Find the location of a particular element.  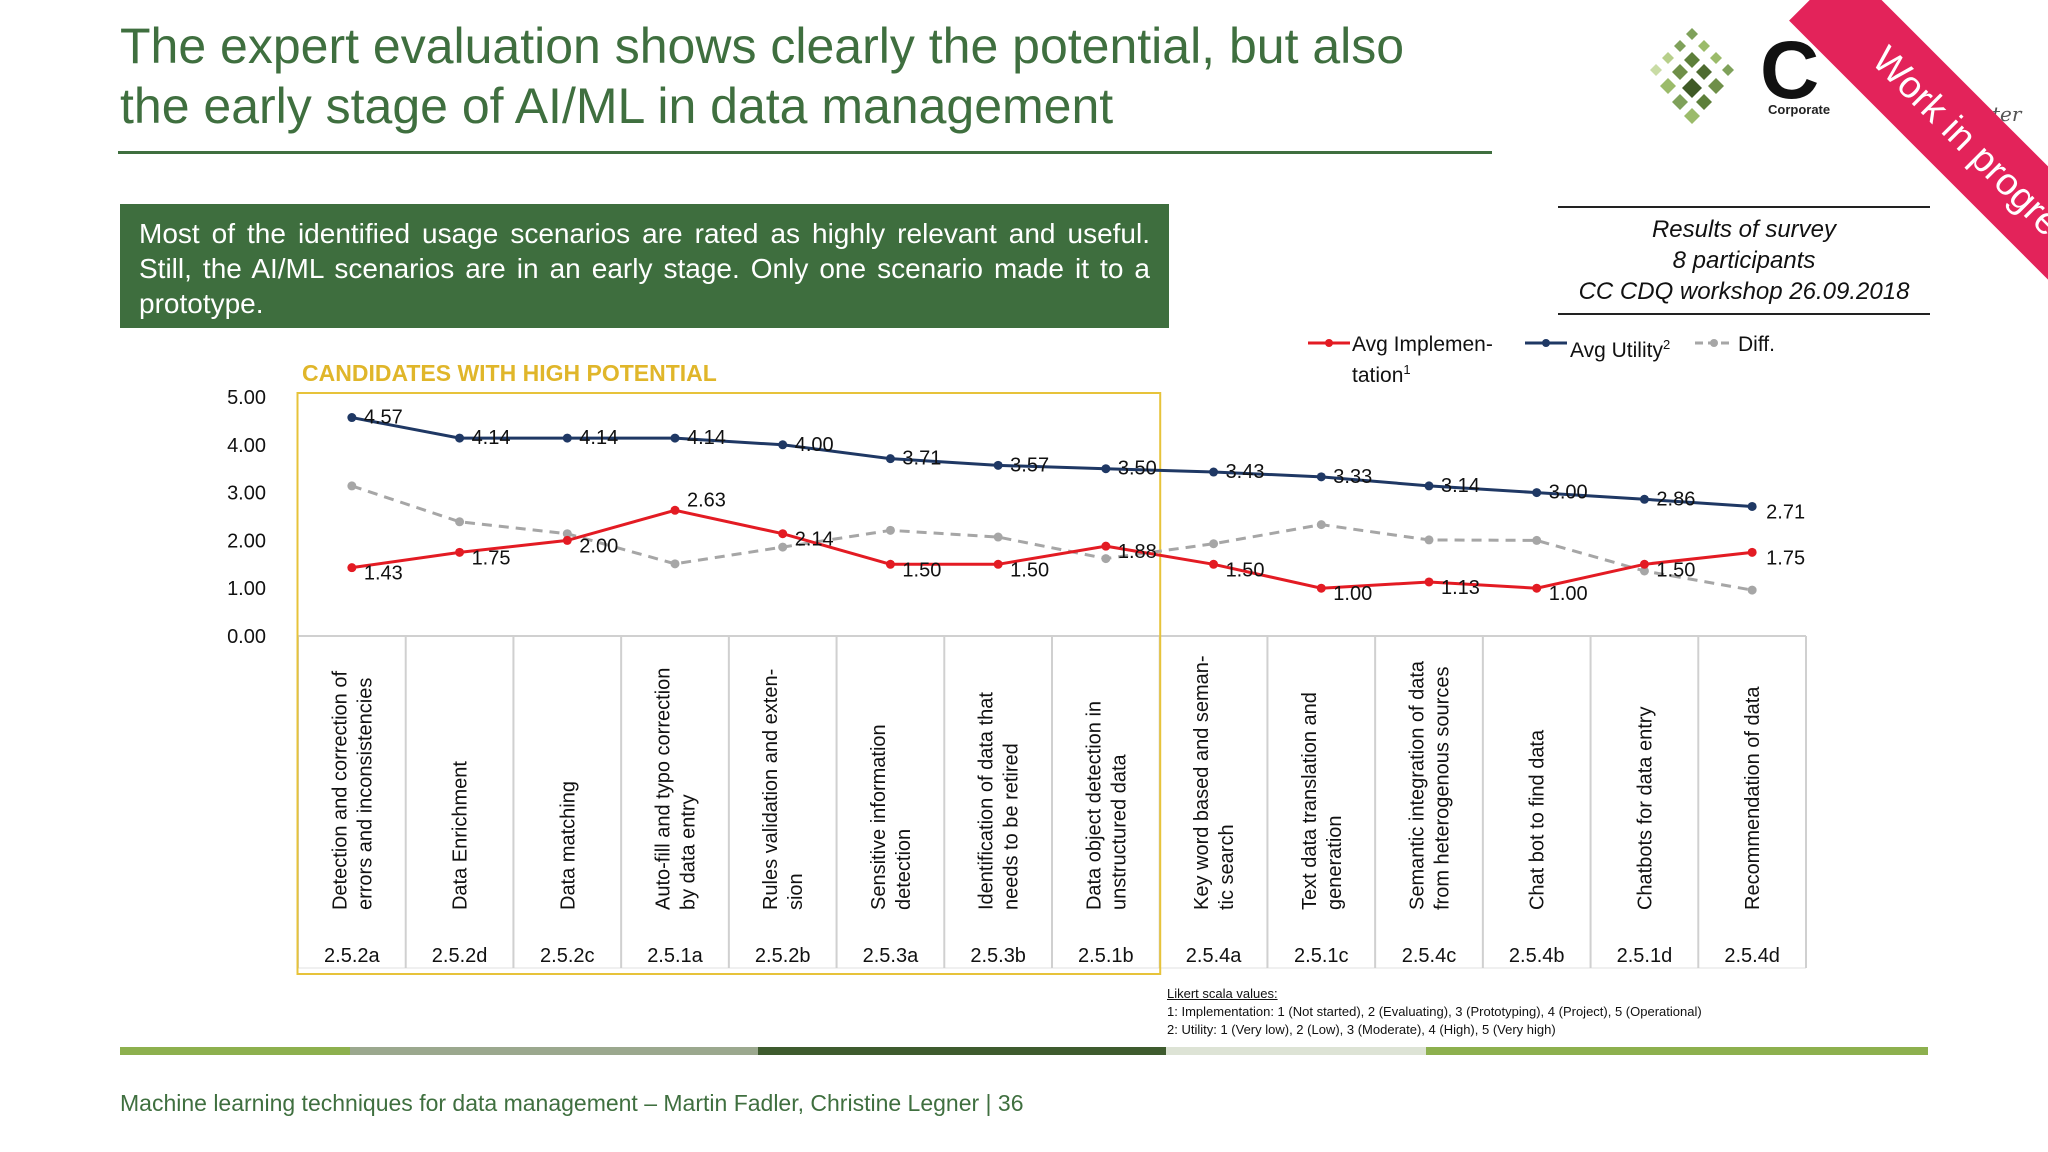

data-label: 4.57 is located at coordinates (383, 418).